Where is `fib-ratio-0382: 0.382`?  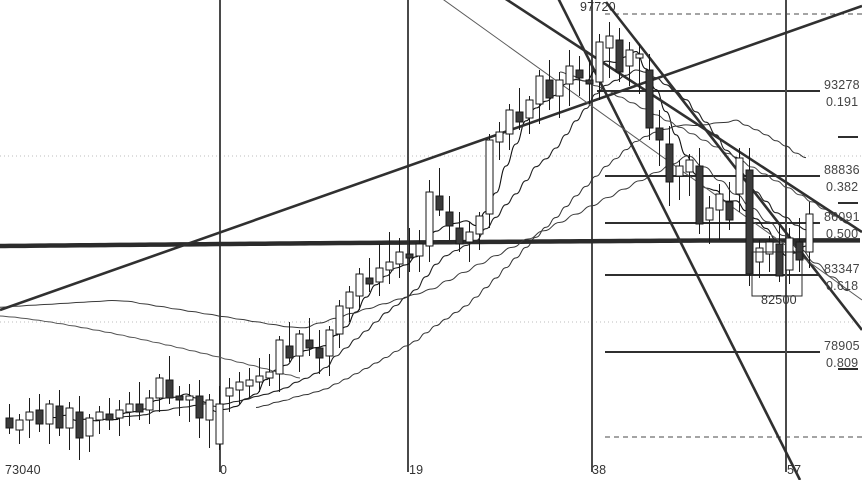
fib-ratio-0382: 0.382 is located at coordinates (842, 187).